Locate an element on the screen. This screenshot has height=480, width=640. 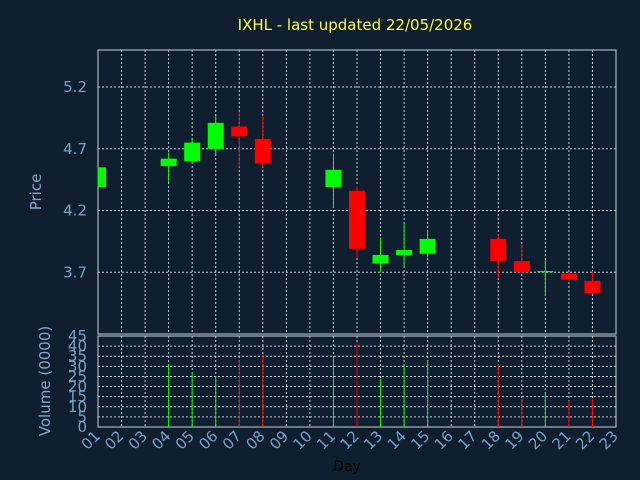
day-tick-label: 15 is located at coordinates (420, 440).